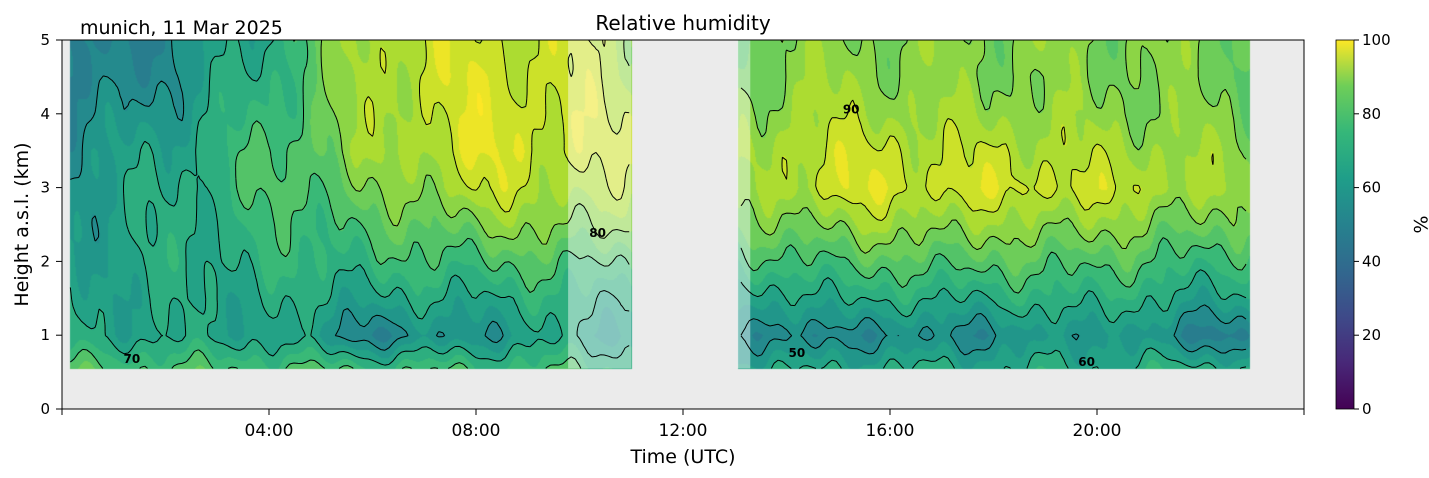  Describe the element at coordinates (597, 233) in the screenshot. I see `contour-label-1: 80` at that location.